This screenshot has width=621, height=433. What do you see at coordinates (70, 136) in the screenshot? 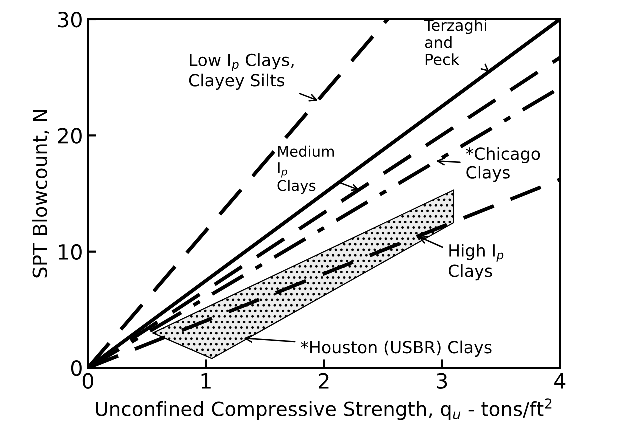
I see `y-tick-label: 20` at bounding box center [70, 136].